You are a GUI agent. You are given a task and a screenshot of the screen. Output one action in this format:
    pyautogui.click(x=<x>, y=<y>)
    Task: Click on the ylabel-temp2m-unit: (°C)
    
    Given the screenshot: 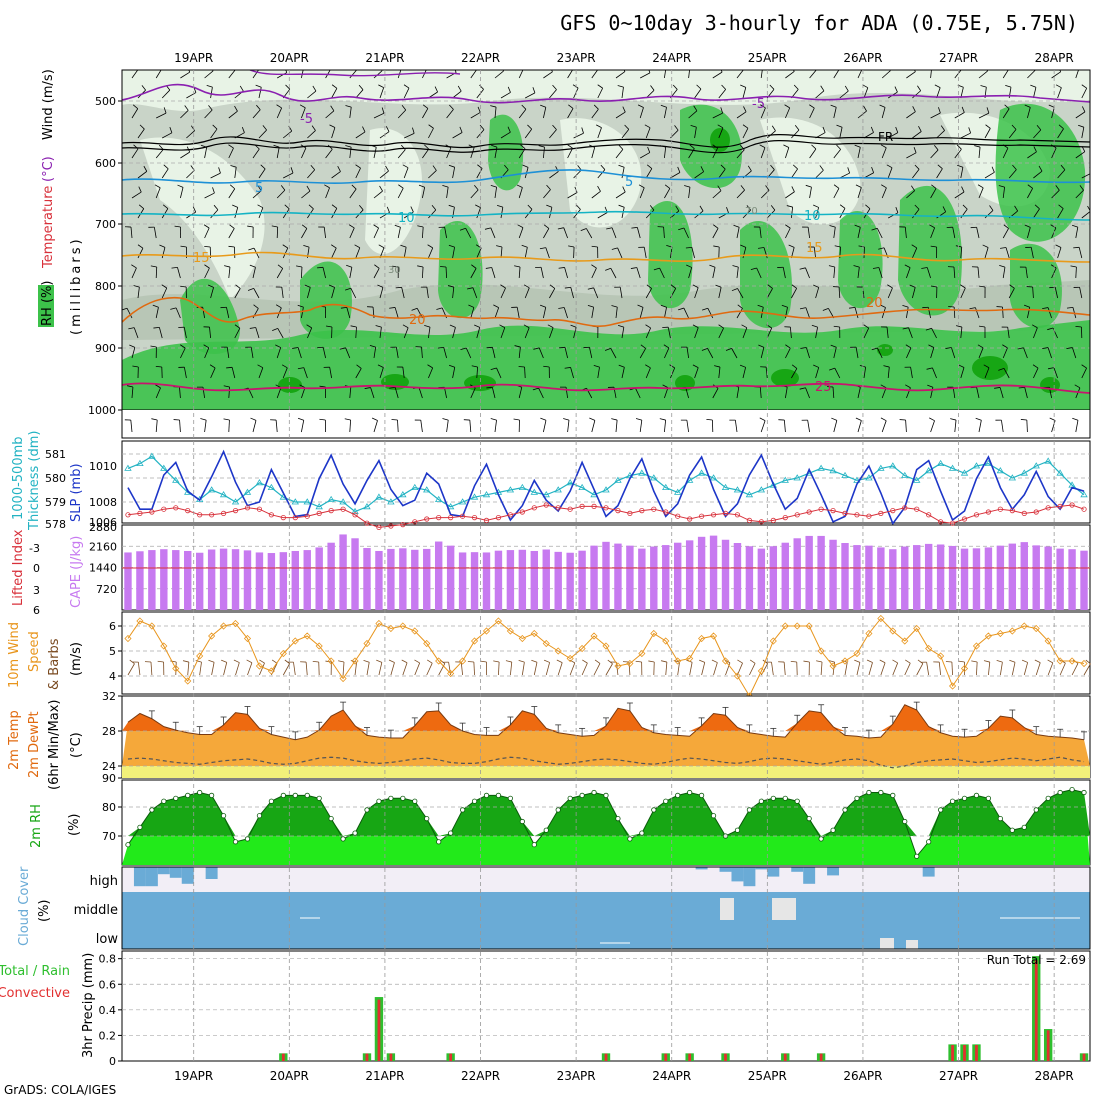 What is the action you would take?
    pyautogui.click(x=76, y=745)
    